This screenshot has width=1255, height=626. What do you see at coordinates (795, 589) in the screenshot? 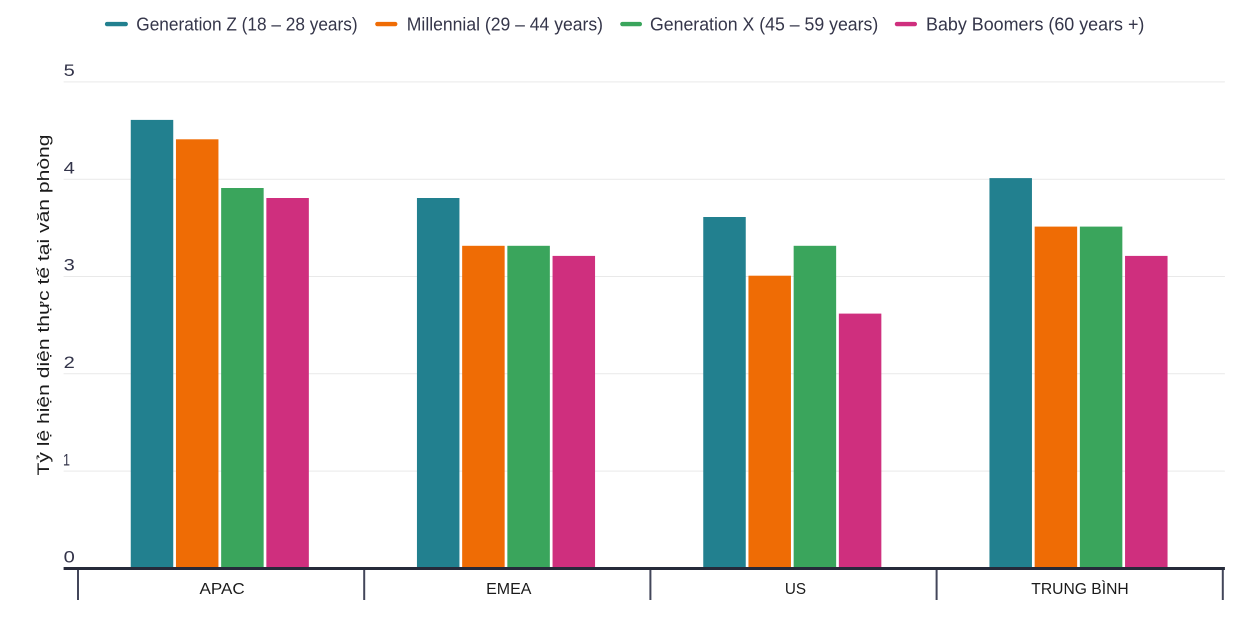
I see `svg-text: US` at bounding box center [795, 589].